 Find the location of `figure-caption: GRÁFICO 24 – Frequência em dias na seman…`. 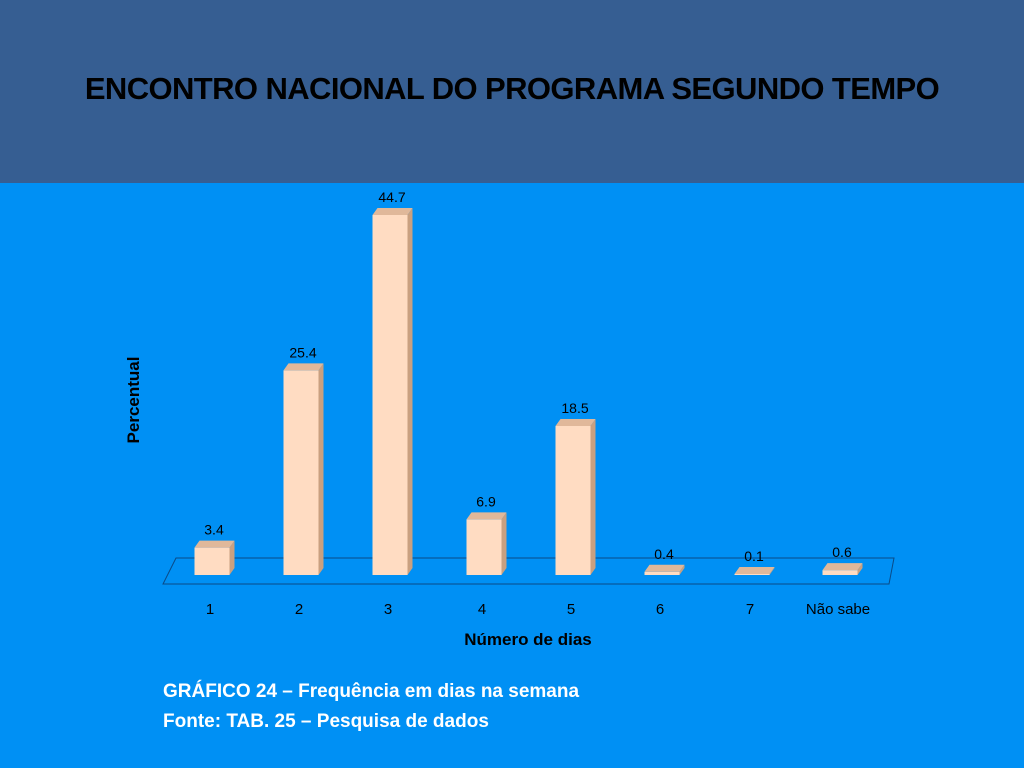

figure-caption: GRÁFICO 24 – Frequência em dias na seman… is located at coordinates (371, 707).